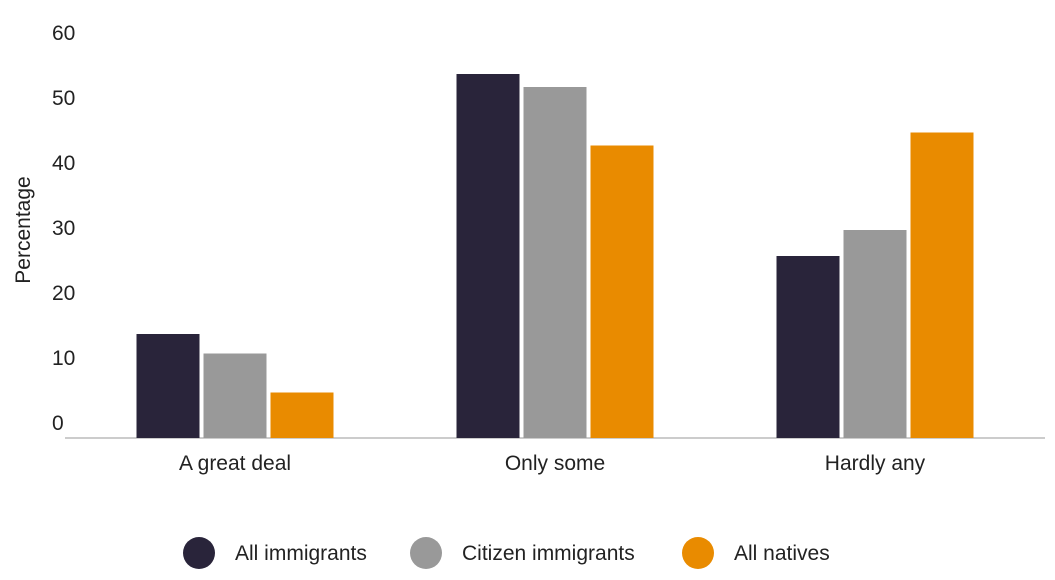 The height and width of the screenshot is (580, 1055). What do you see at coordinates (63, 98) in the screenshot?
I see `y-tick-label: 50` at bounding box center [63, 98].